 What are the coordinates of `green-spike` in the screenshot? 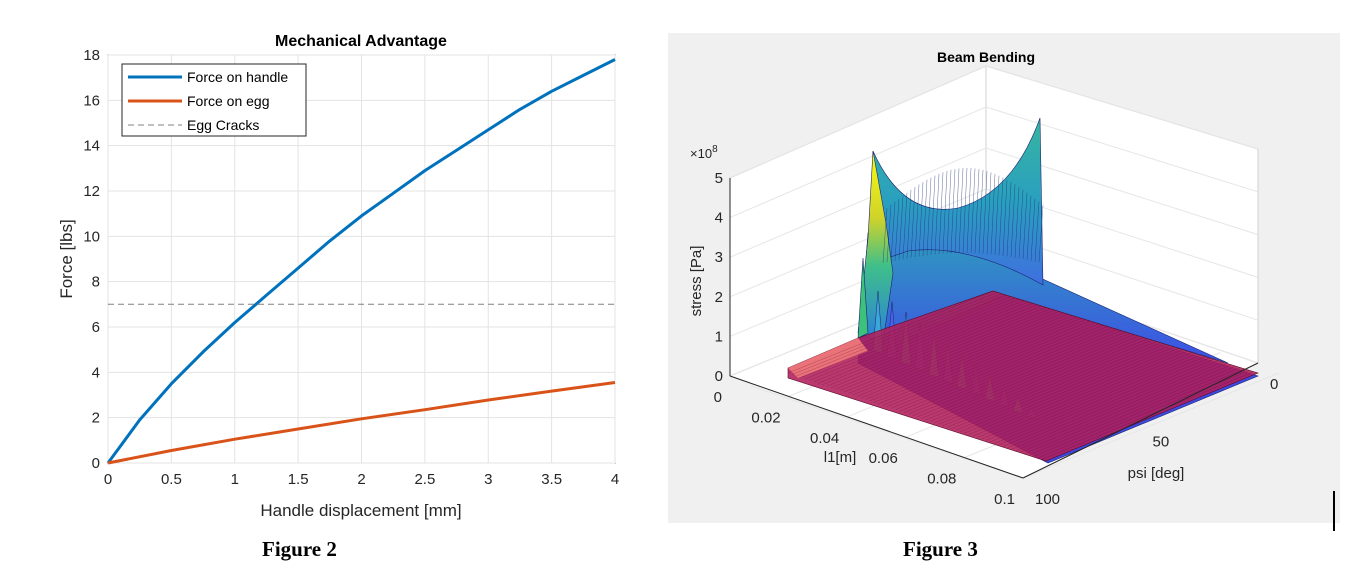 It's located at (863, 298).